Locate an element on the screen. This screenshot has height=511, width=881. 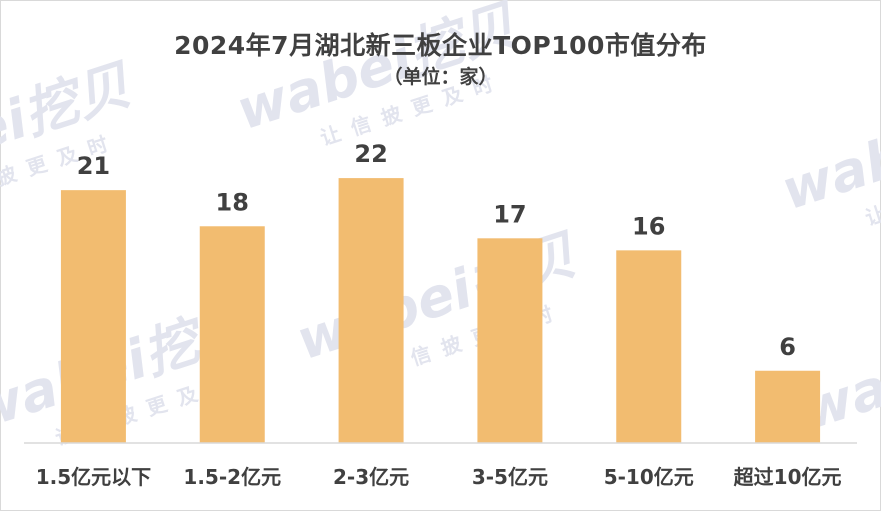
data-label-3: 17 is located at coordinates (509, 214).